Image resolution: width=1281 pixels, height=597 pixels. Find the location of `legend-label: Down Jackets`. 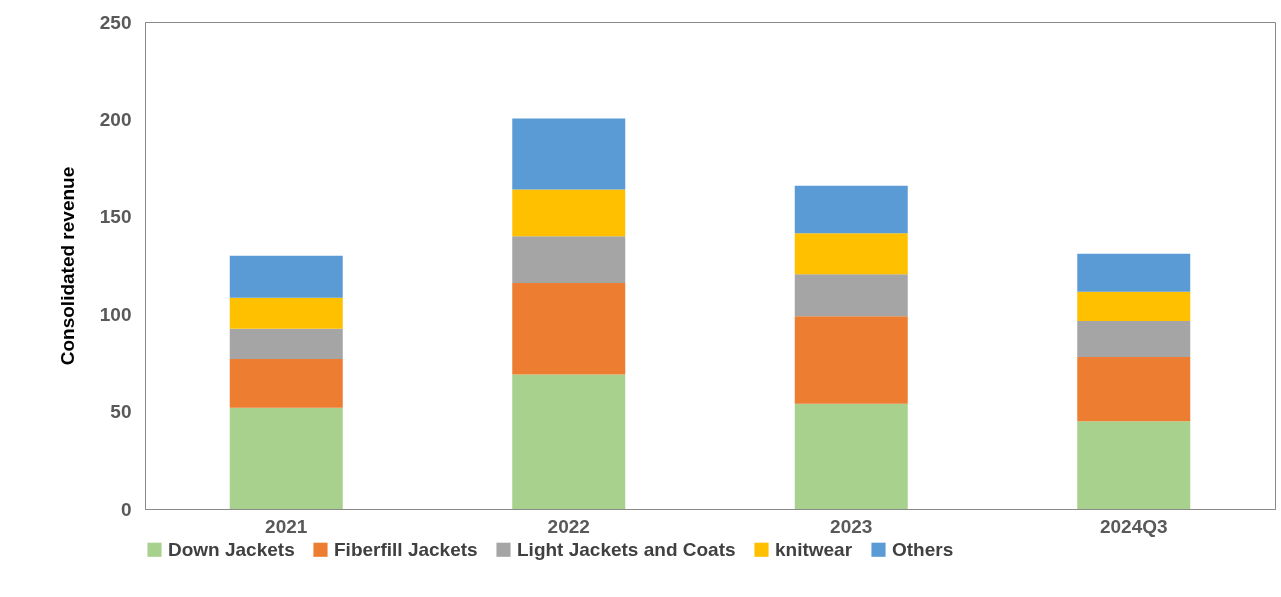

legend-label: Down Jackets is located at coordinates (231, 549).